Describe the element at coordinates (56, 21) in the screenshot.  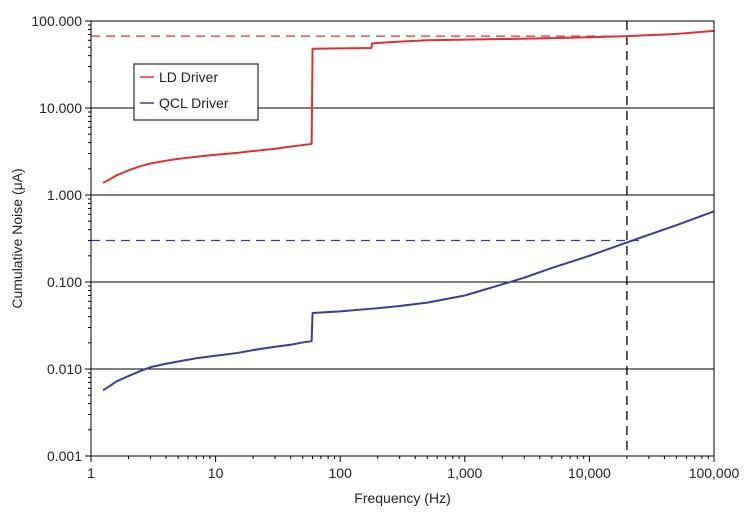
I see `y-tick-label-100-000: 100.000` at that location.